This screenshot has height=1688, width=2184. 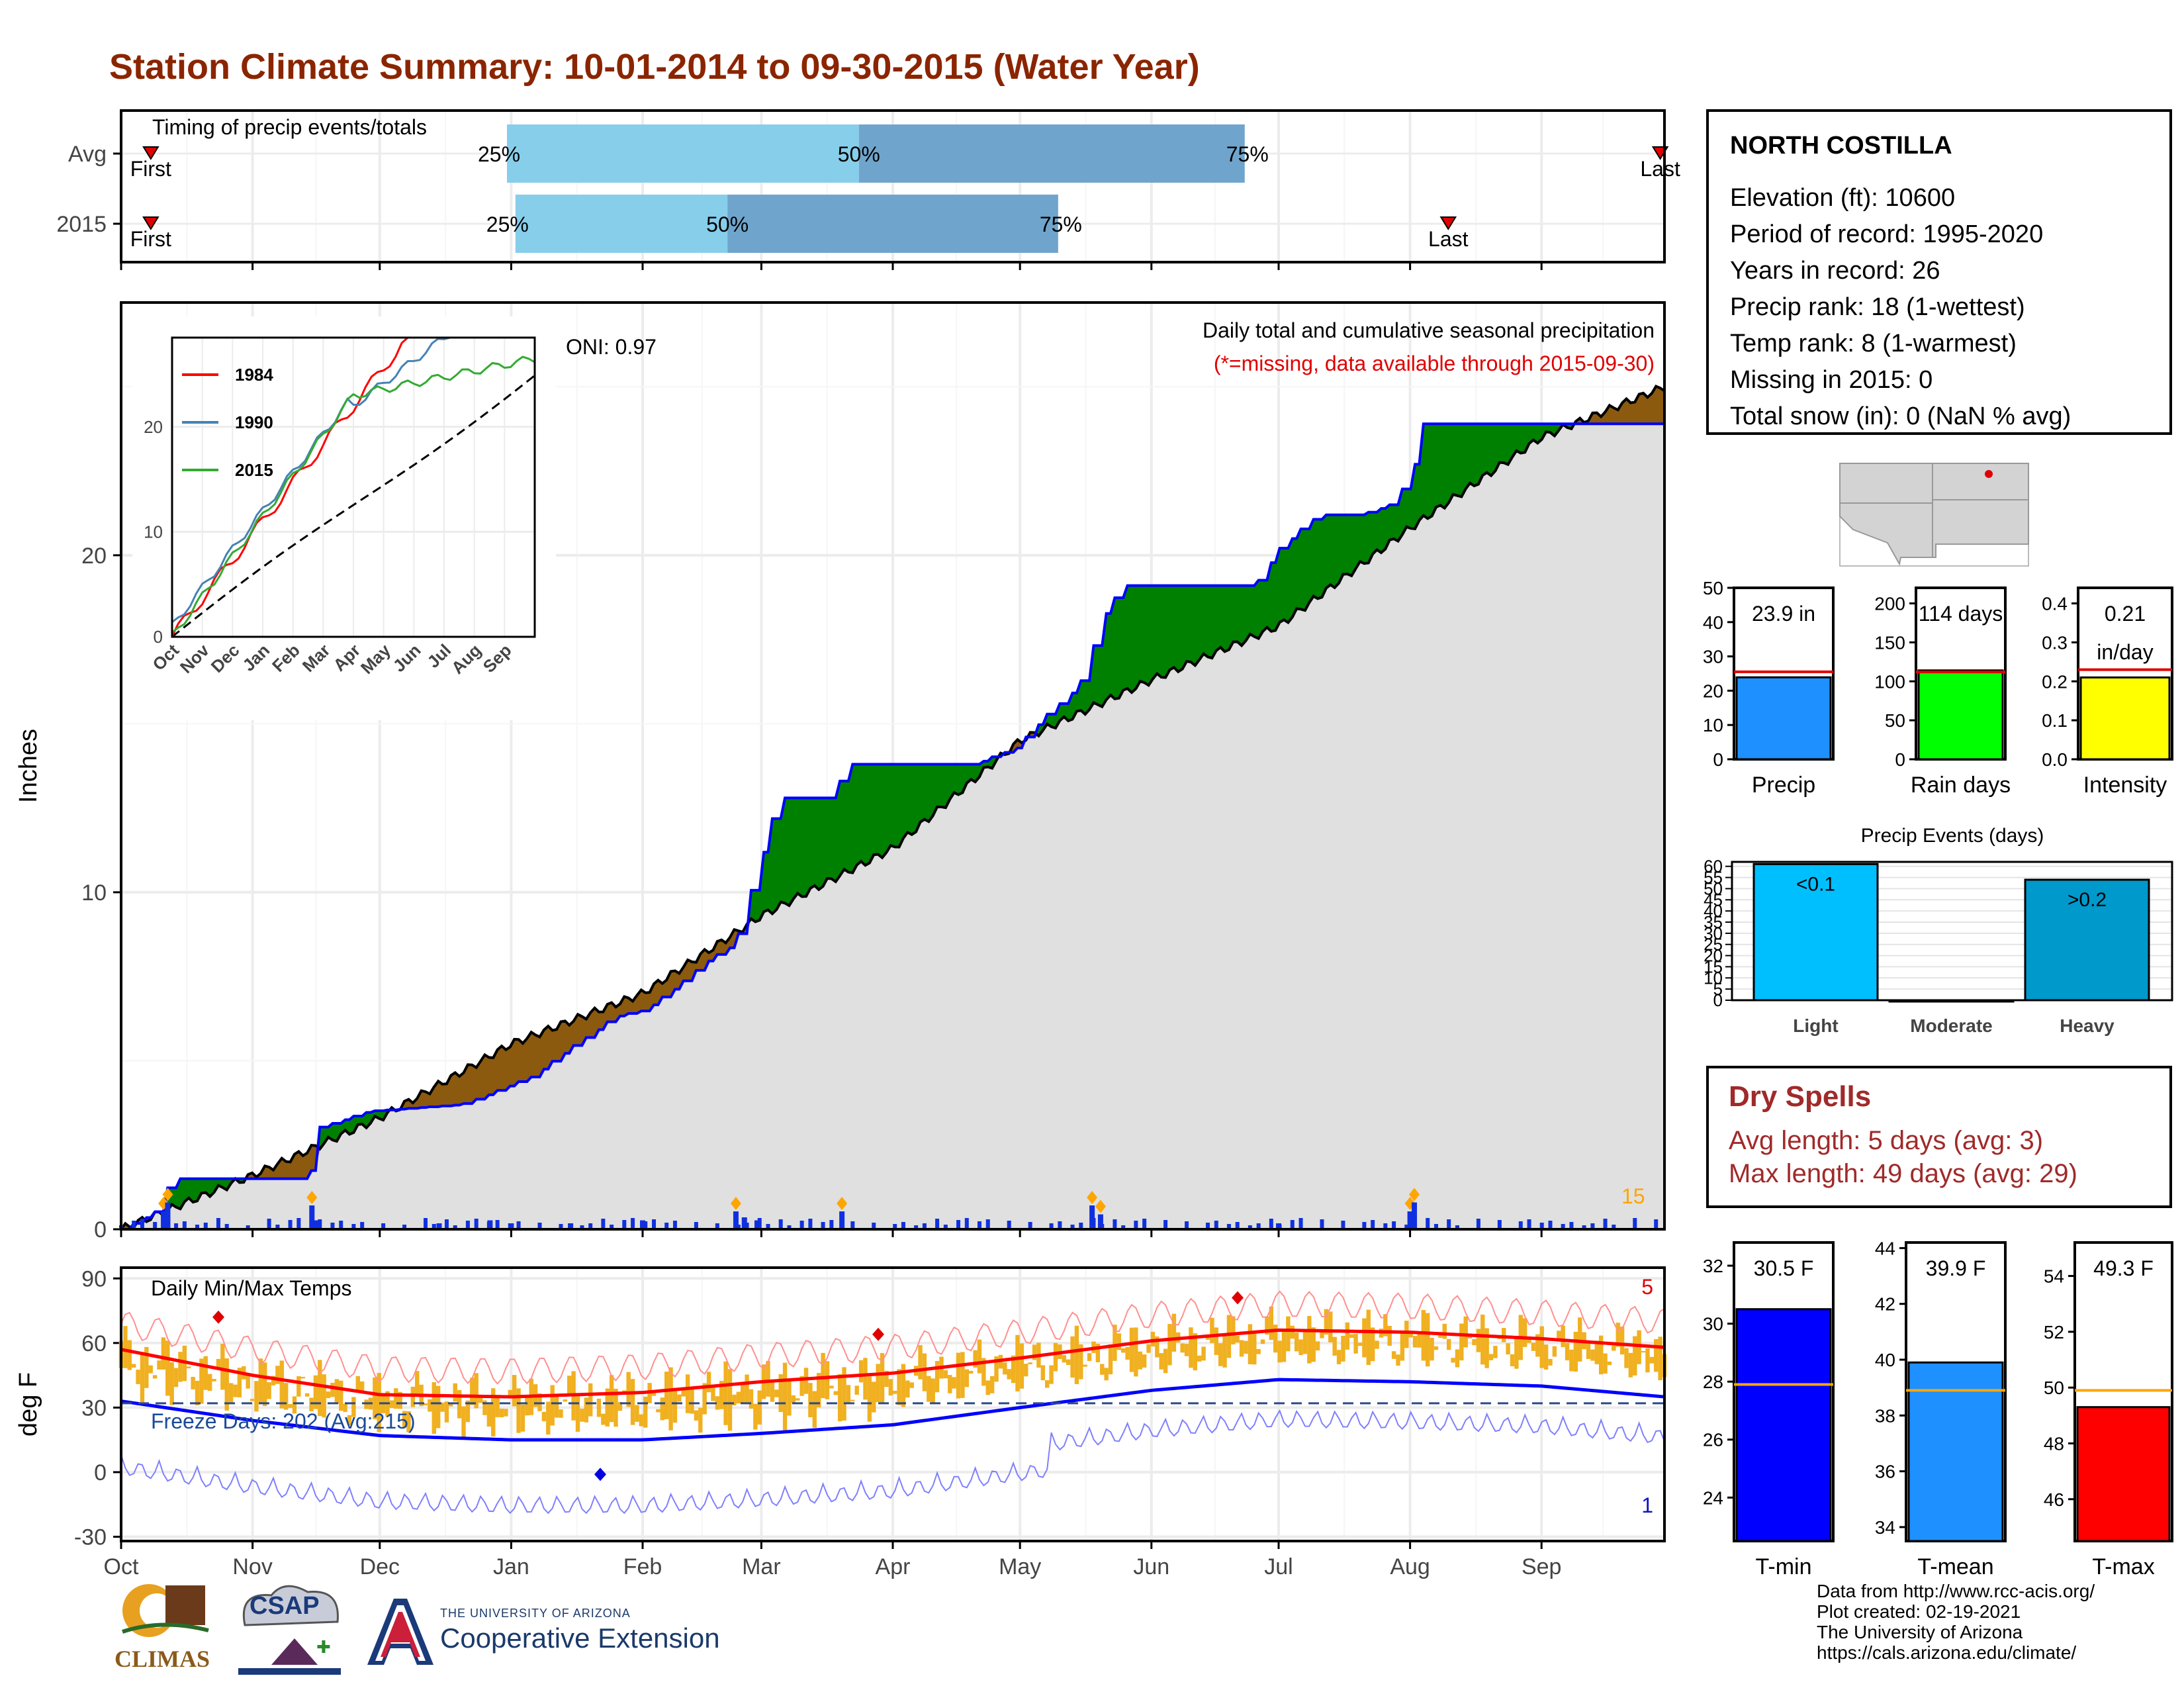 I want to click on record-max-count: 5, so click(x=1647, y=1287).